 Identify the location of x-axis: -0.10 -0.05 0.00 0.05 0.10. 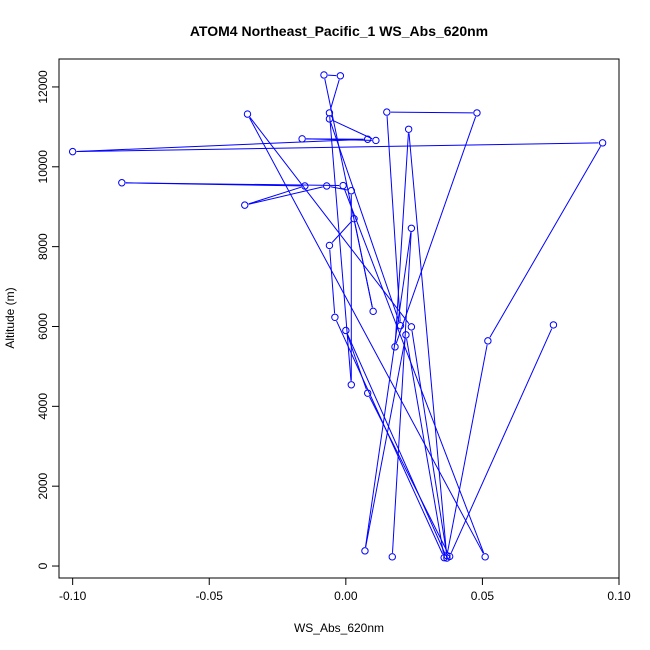
(345, 590).